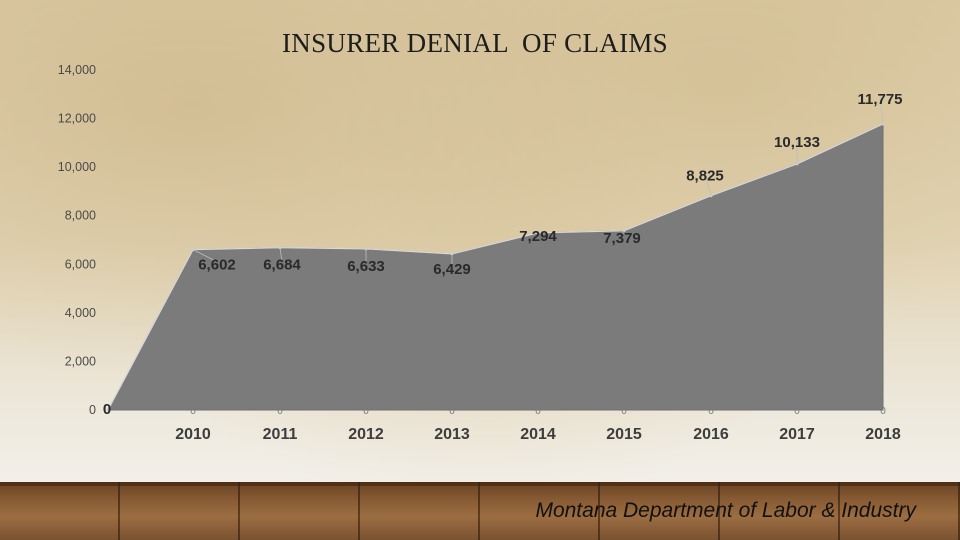 The width and height of the screenshot is (960, 540). I want to click on data-label: 0, so click(107, 409).